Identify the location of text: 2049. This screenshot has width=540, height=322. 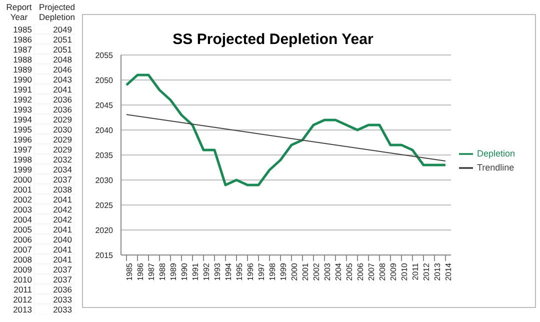
(62, 29).